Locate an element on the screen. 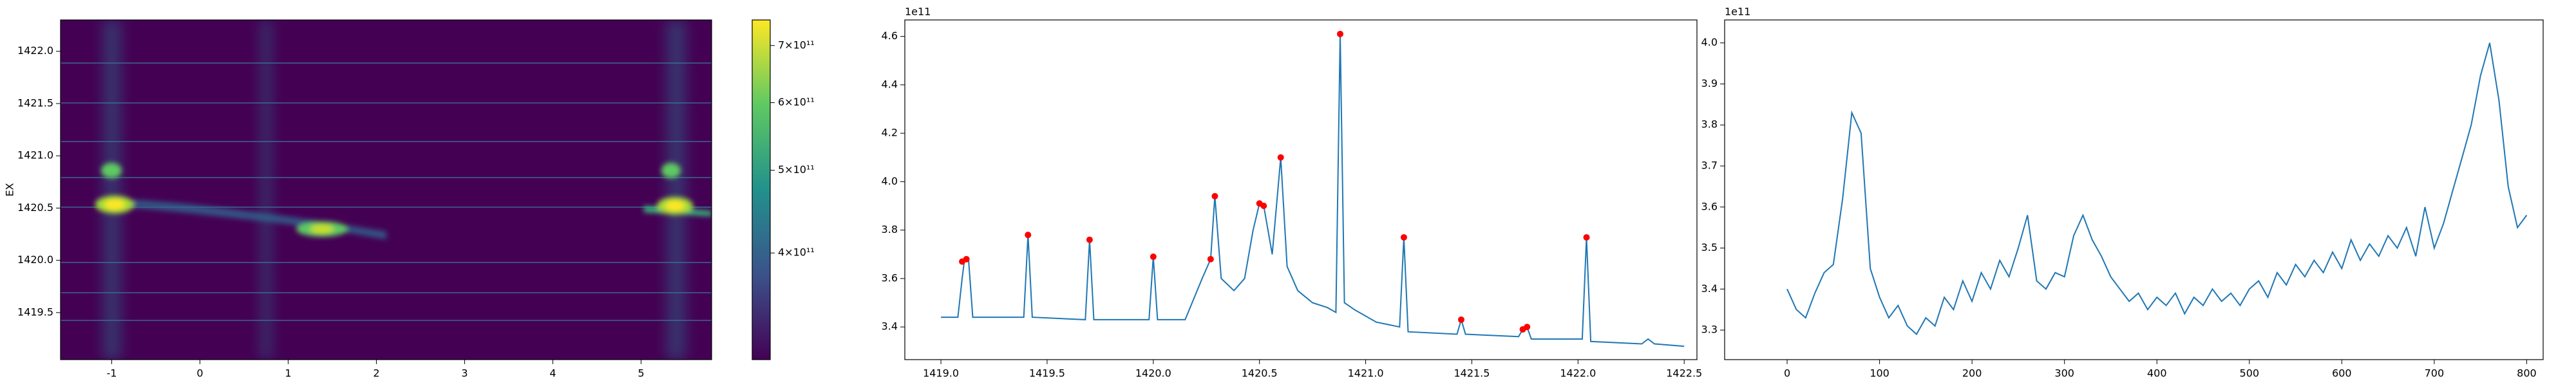 The image size is (2576, 386). colorbar-tick-label: 6×10¹¹ is located at coordinates (796, 102).